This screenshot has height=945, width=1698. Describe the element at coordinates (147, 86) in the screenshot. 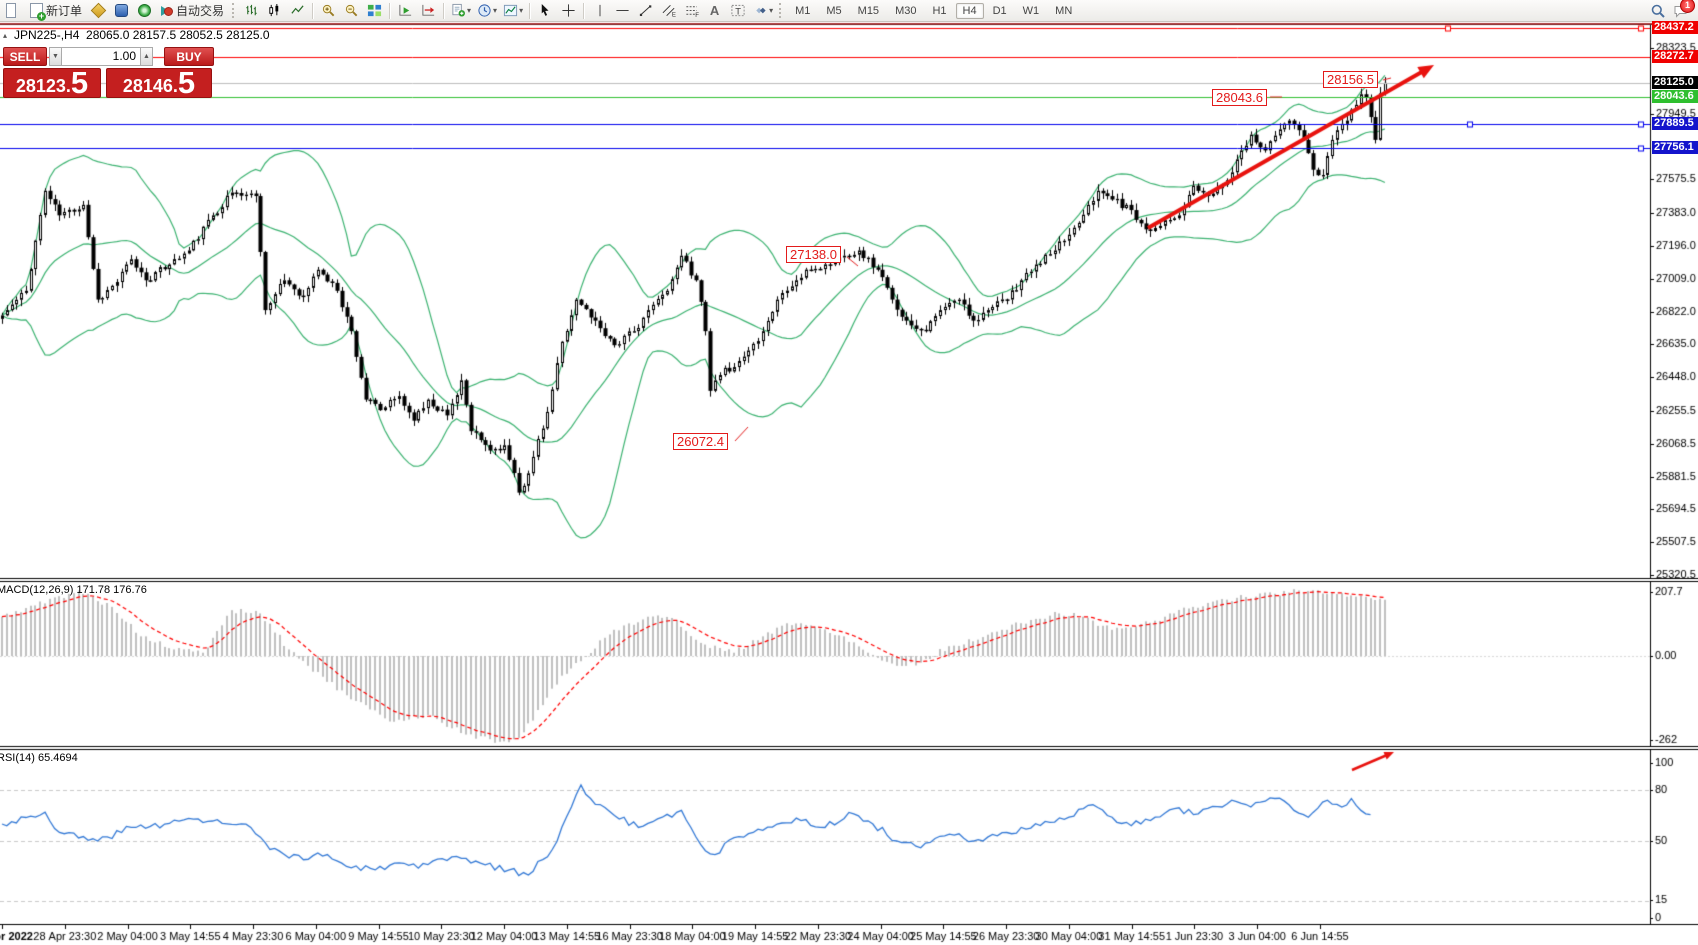

I see `buy-price-base: 28146` at that location.